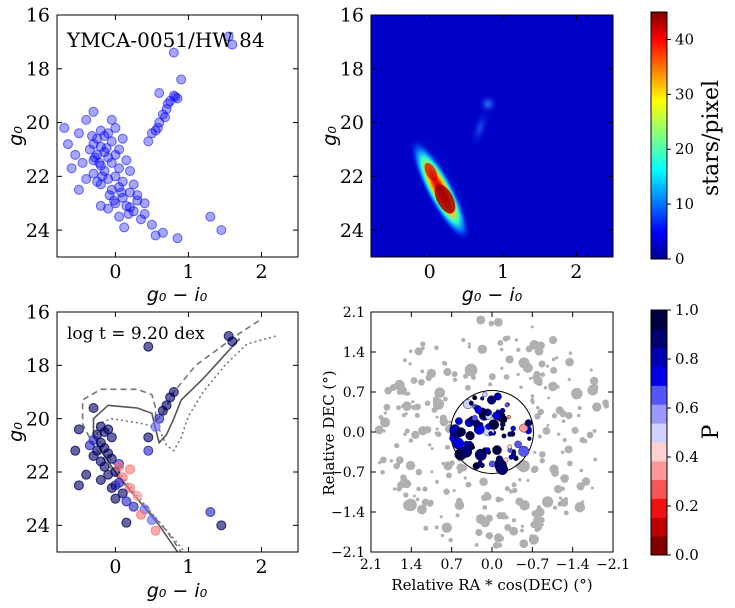 The image size is (735, 608). Describe the element at coordinates (659, 432) in the screenshot. I see `colorbar-frame` at that location.